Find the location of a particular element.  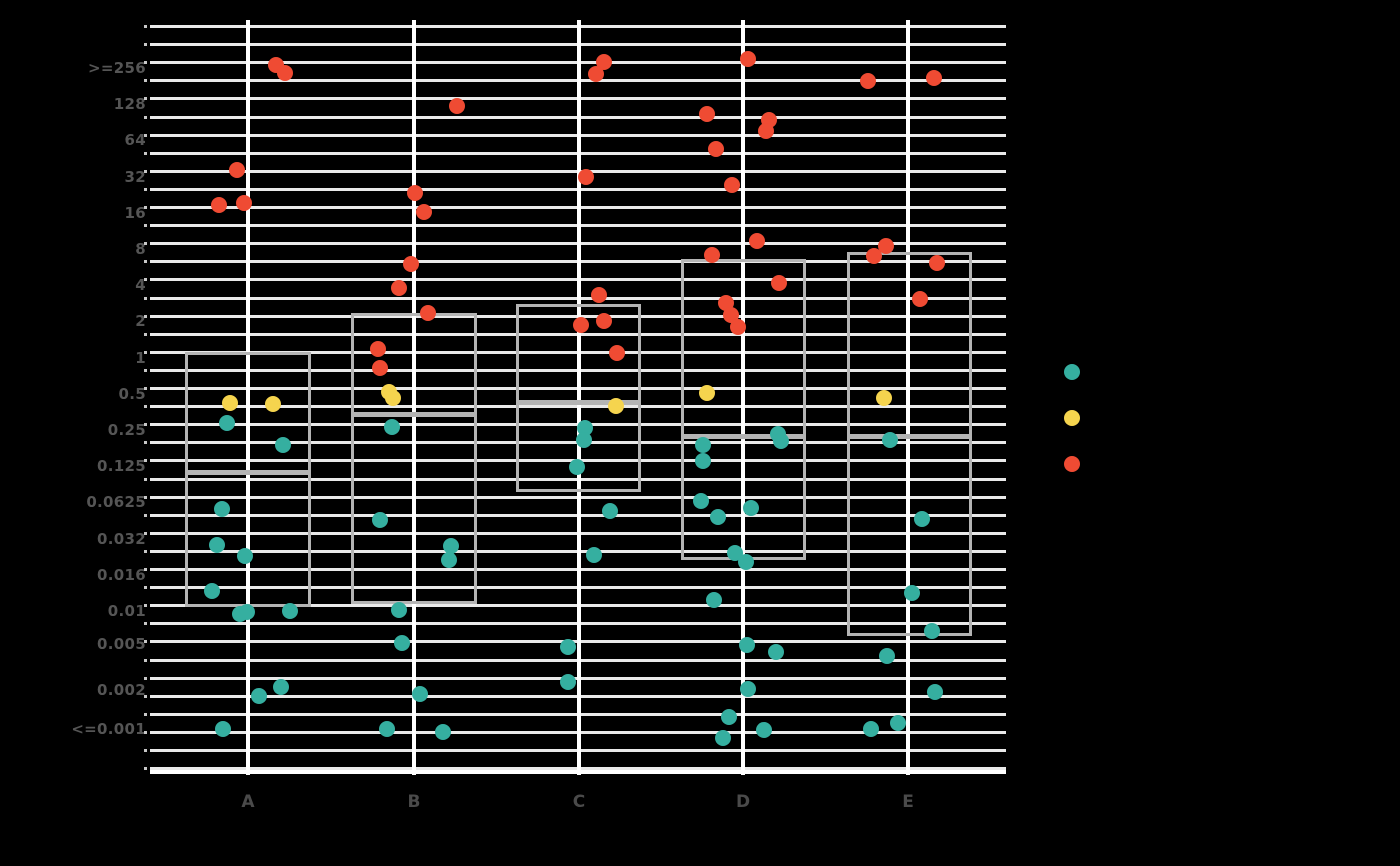

legend-dot-series-teal is located at coordinates (1072, 372).